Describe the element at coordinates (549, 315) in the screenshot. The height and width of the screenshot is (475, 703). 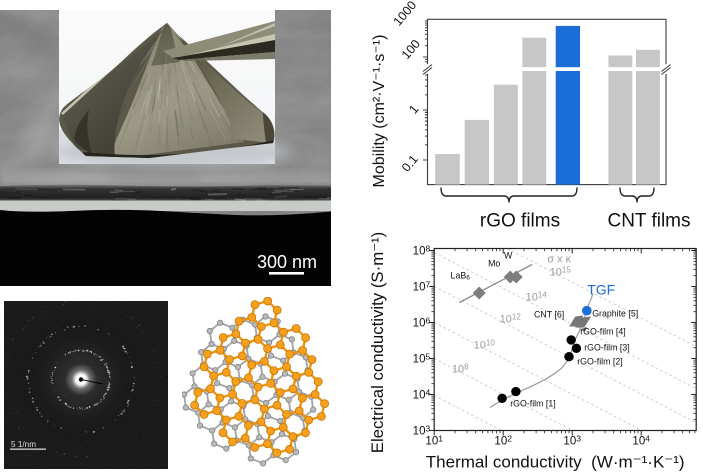
I see `svg-text: CNT [6]` at that location.